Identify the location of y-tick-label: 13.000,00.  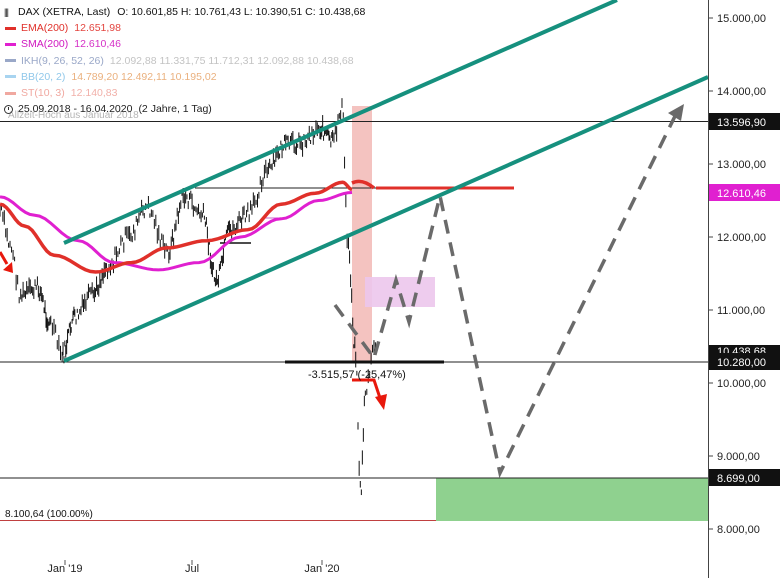
(741, 165).